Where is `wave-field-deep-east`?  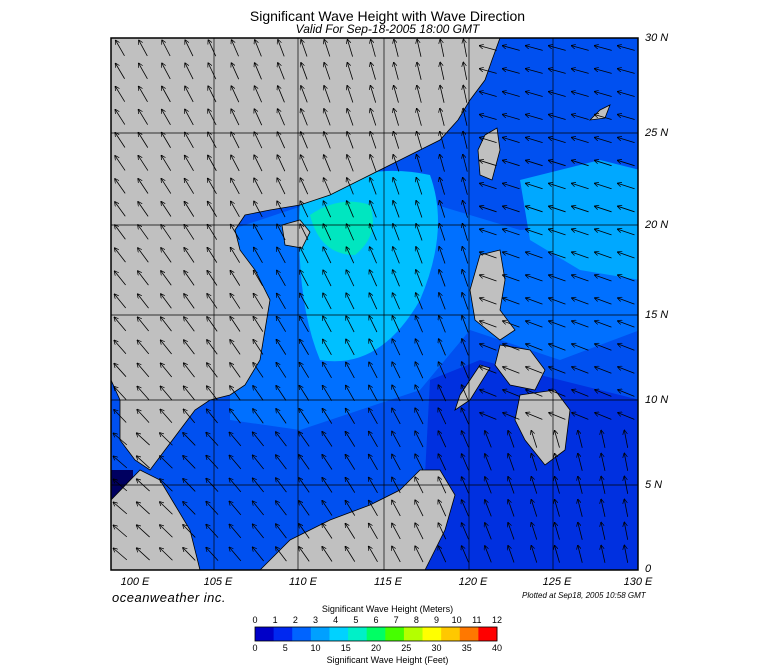 wave-field-deep-east is located at coordinates (529, 465).